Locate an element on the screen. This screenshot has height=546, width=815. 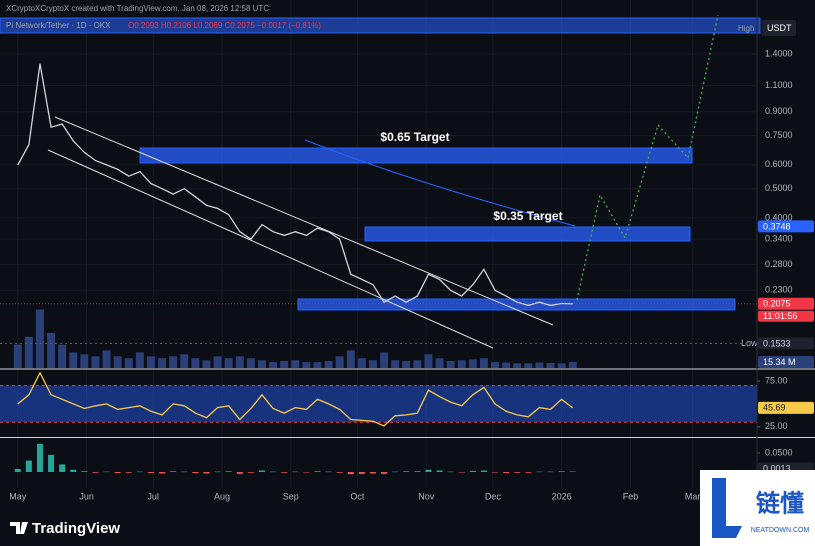
y-tick-label: 75.00 is located at coordinates (776, 380).